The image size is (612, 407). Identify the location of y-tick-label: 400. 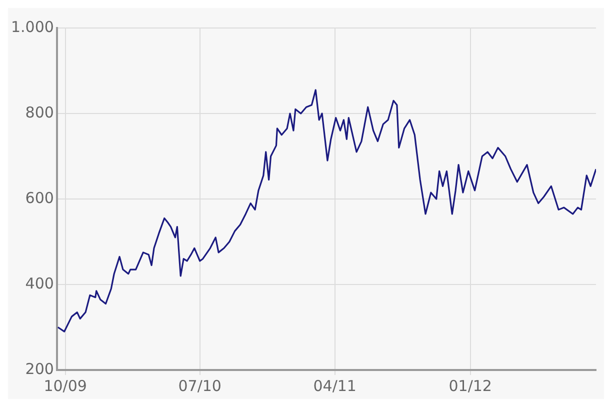
(39, 283).